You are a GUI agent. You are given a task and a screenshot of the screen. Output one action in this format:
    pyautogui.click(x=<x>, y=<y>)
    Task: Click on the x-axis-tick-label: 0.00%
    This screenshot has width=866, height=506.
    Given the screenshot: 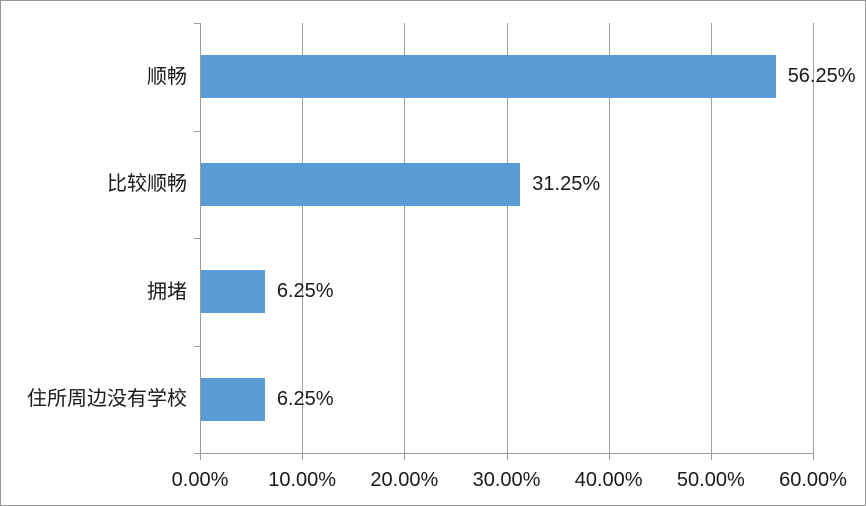 What is the action you would take?
    pyautogui.click(x=200, y=480)
    